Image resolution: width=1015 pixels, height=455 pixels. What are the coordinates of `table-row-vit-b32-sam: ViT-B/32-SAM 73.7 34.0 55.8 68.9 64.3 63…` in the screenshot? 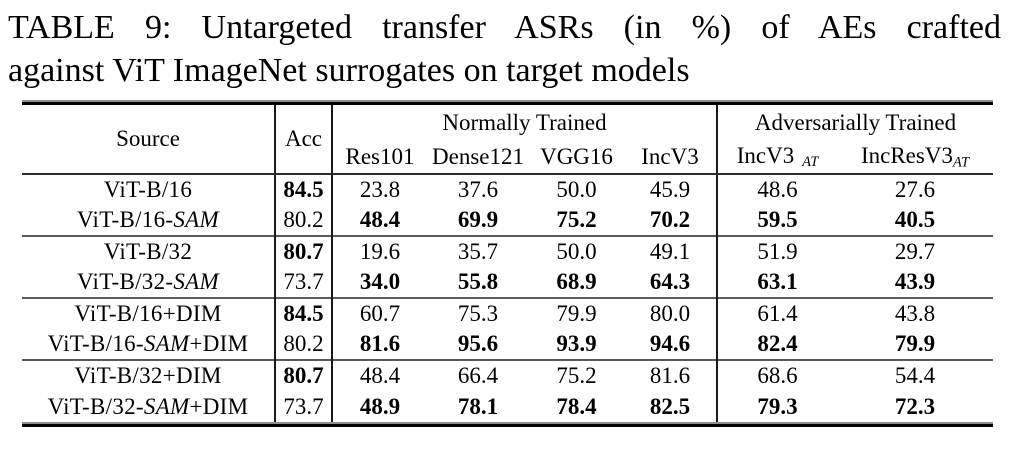 It's located at (507, 282).